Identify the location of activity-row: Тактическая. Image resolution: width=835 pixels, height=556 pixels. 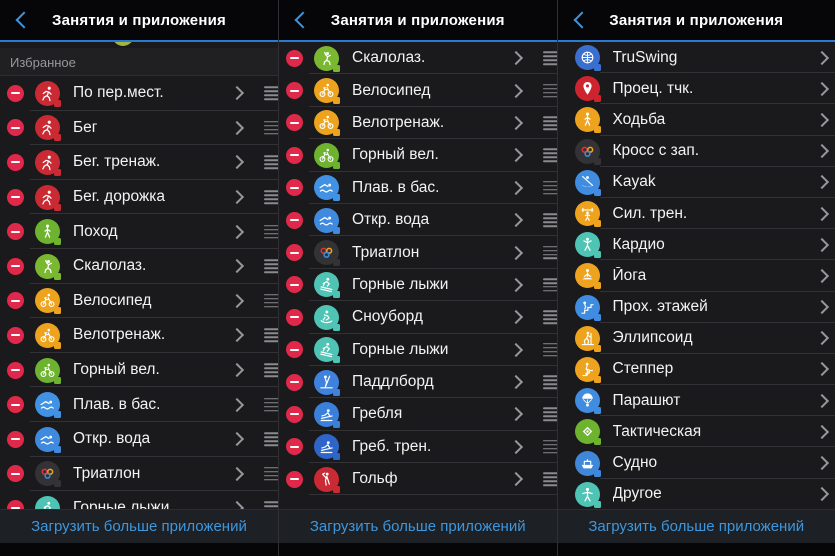
(696, 432).